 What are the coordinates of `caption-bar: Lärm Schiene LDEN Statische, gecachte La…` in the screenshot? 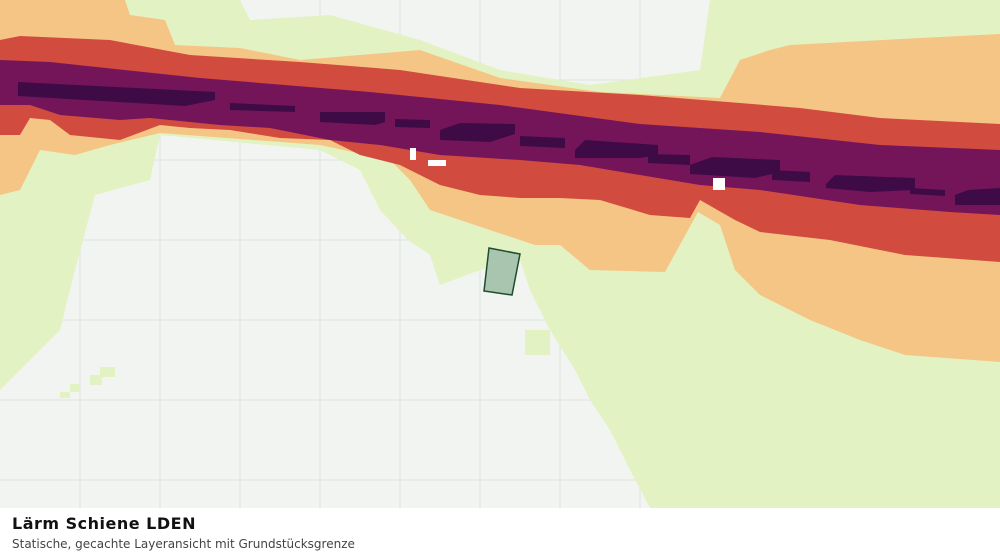 It's located at (500, 534).